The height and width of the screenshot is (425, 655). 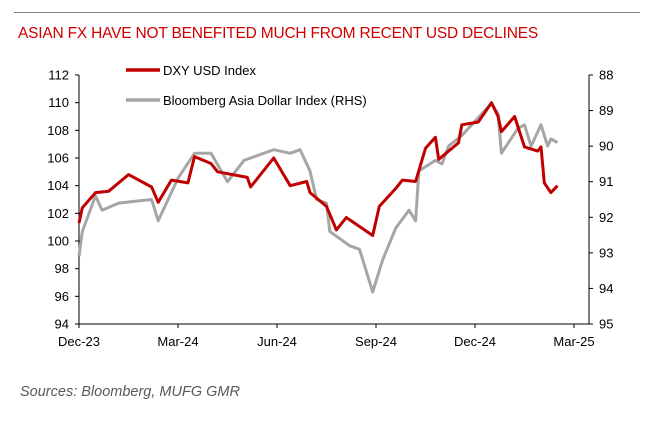 What do you see at coordinates (209, 70) in the screenshot?
I see `legend-label: DXY USD Index` at bounding box center [209, 70].